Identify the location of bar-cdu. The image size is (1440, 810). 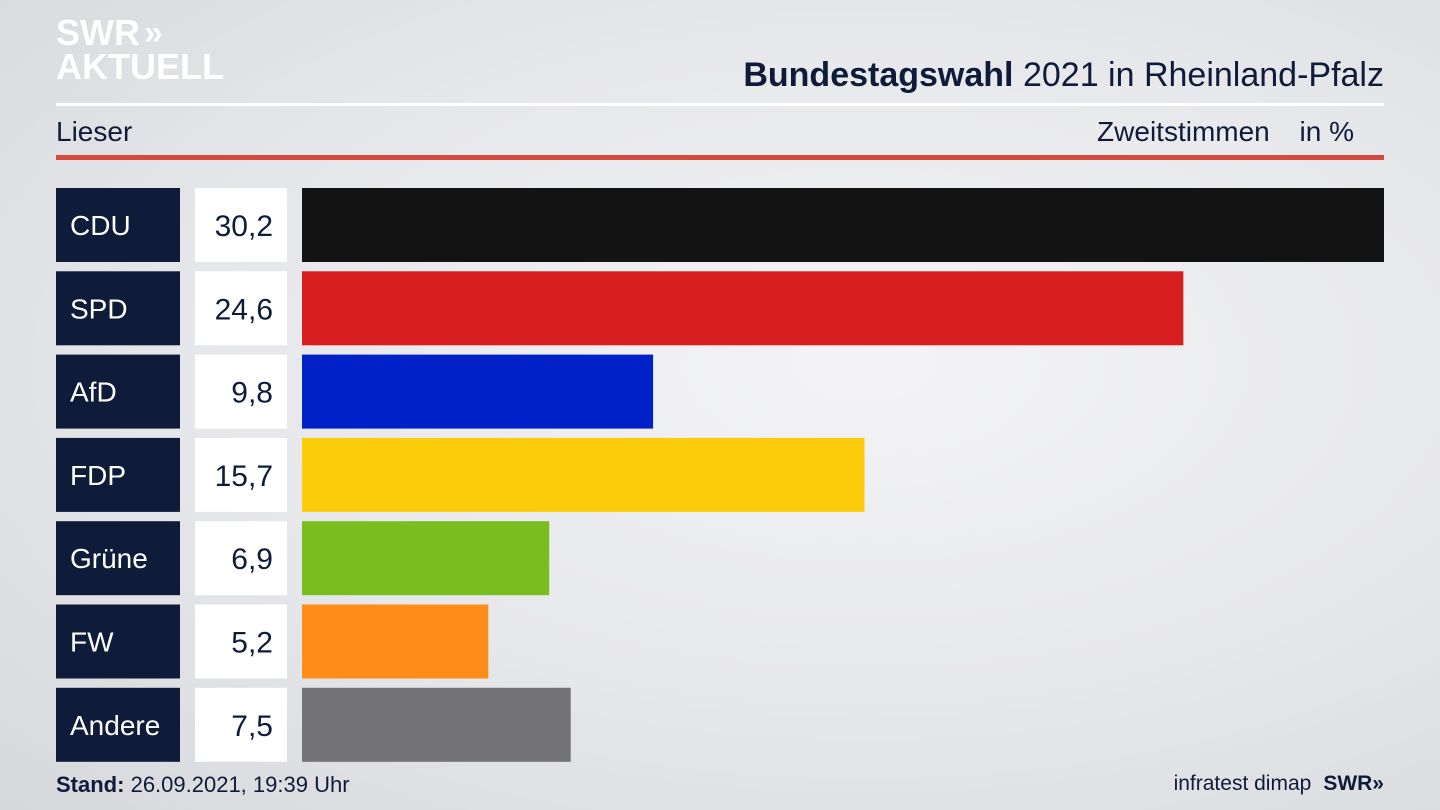
(843, 225).